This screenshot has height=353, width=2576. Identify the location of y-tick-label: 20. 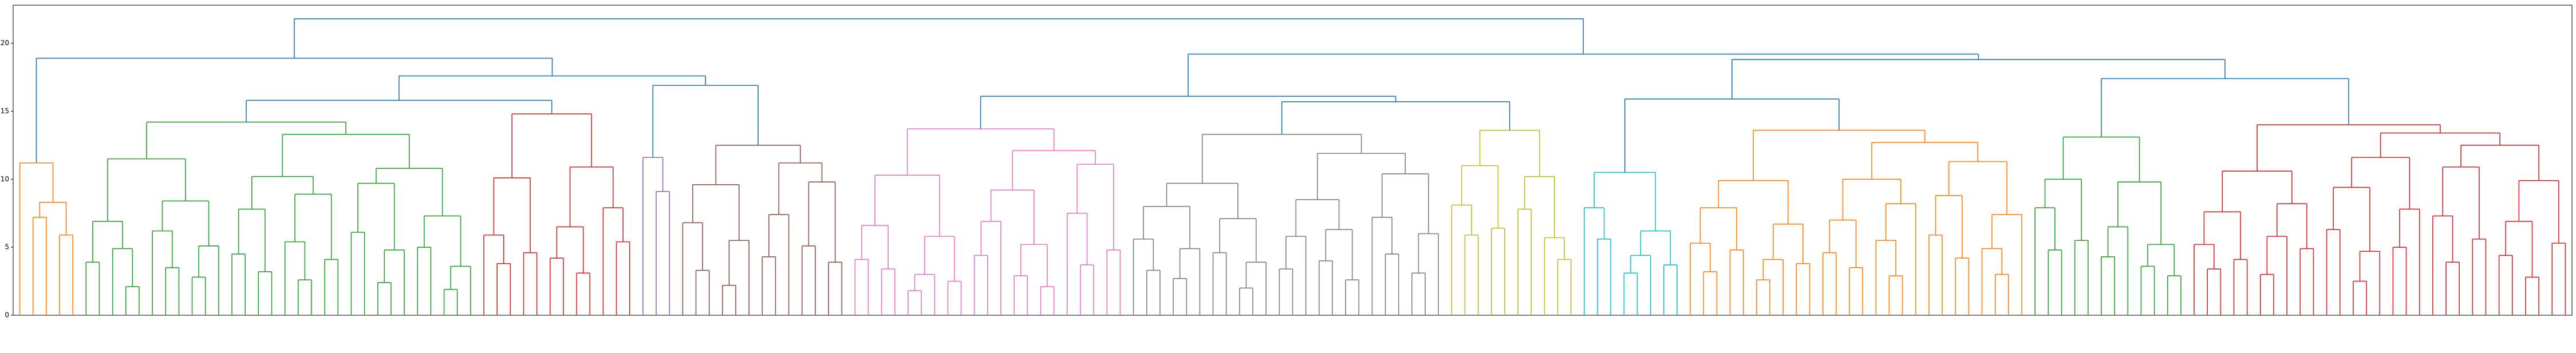
(5, 43).